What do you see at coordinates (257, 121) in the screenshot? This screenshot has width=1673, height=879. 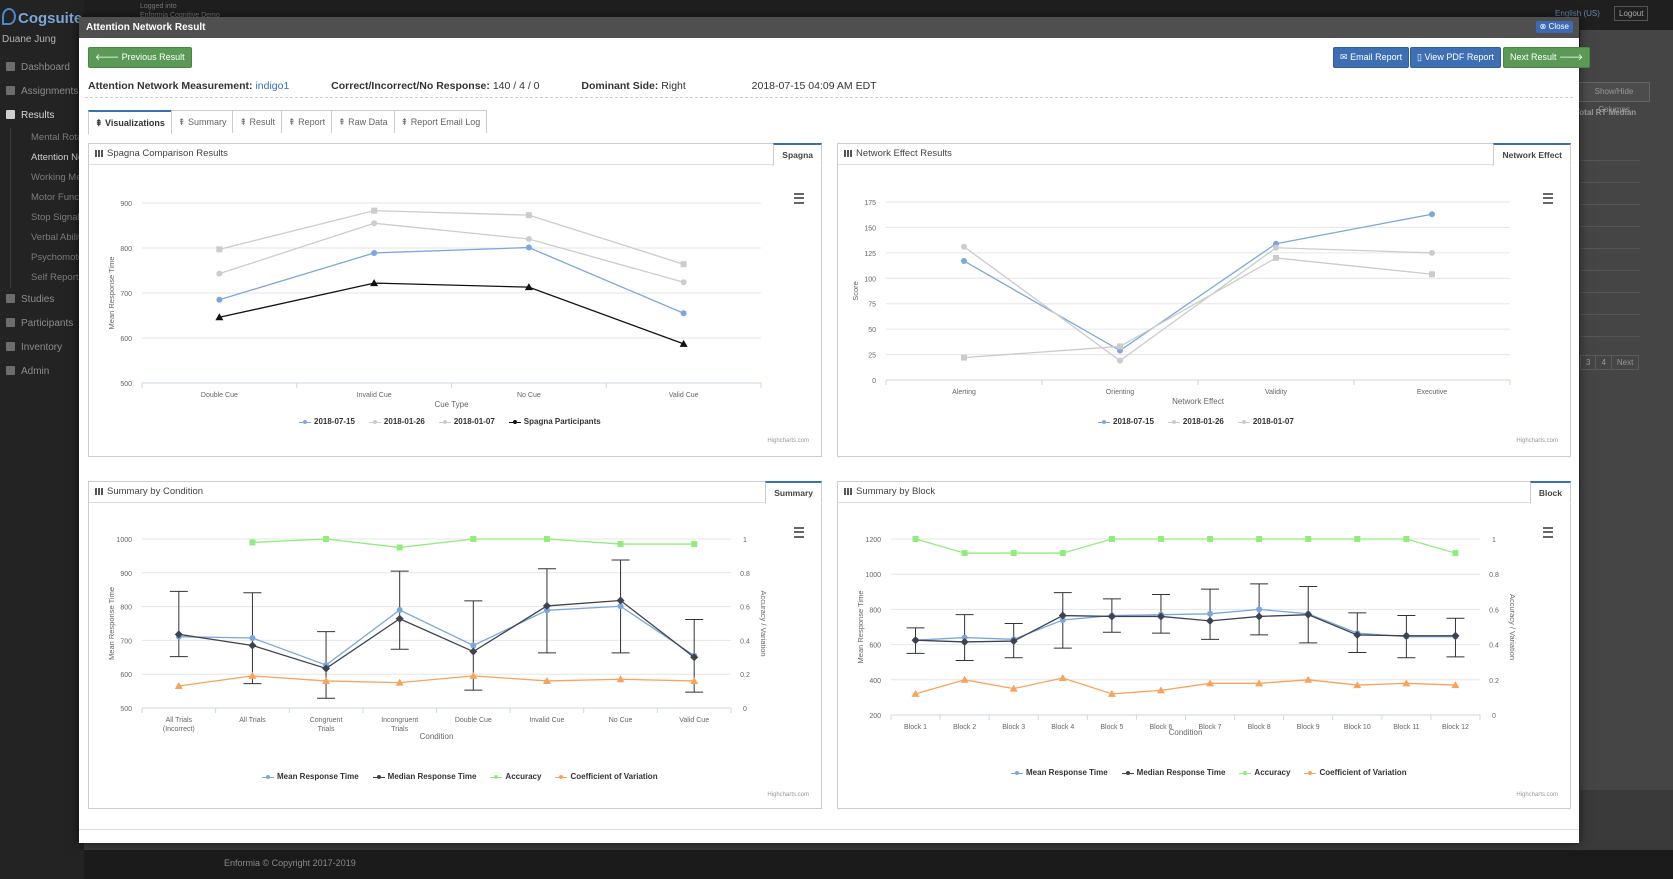 I see `tab-result: ⇞ Result` at bounding box center [257, 121].